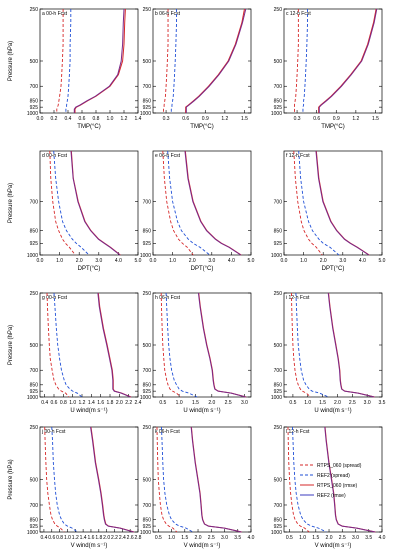 This screenshot has height=550, width=406. What do you see at coordinates (316, 119) in the screenshot?
I see `x-tick-label: 0.6` at bounding box center [316, 119].